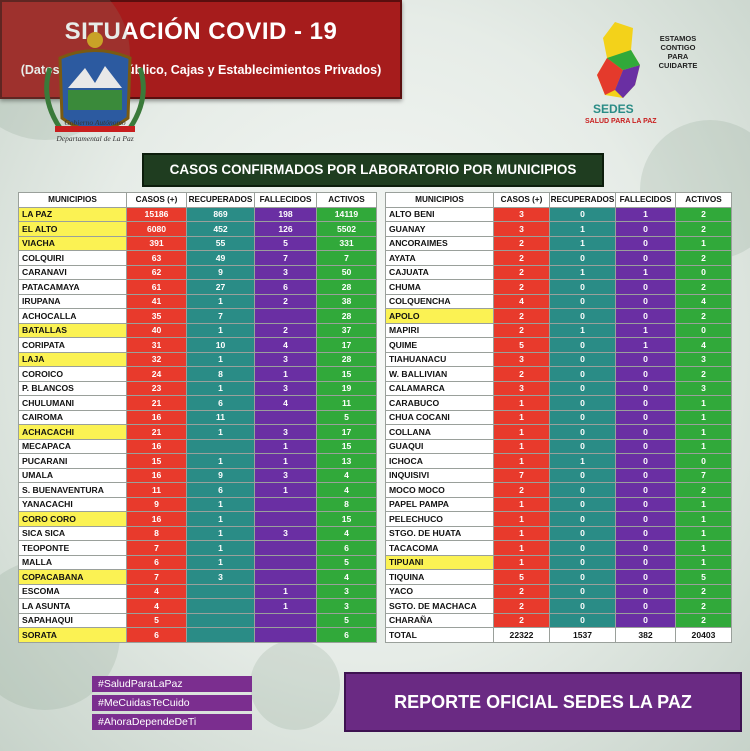 This screenshot has height=751, width=750. What do you see at coordinates (558, 403) in the screenshot?
I see `table-row: CARABUCO 1 0 0 1` at bounding box center [558, 403].